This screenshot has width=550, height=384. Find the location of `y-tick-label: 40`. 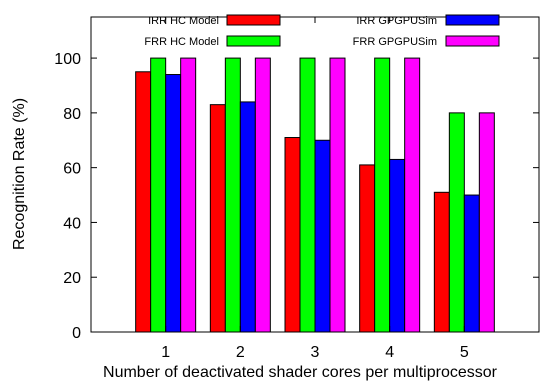

y-tick-label: 40 is located at coordinates (72, 223).